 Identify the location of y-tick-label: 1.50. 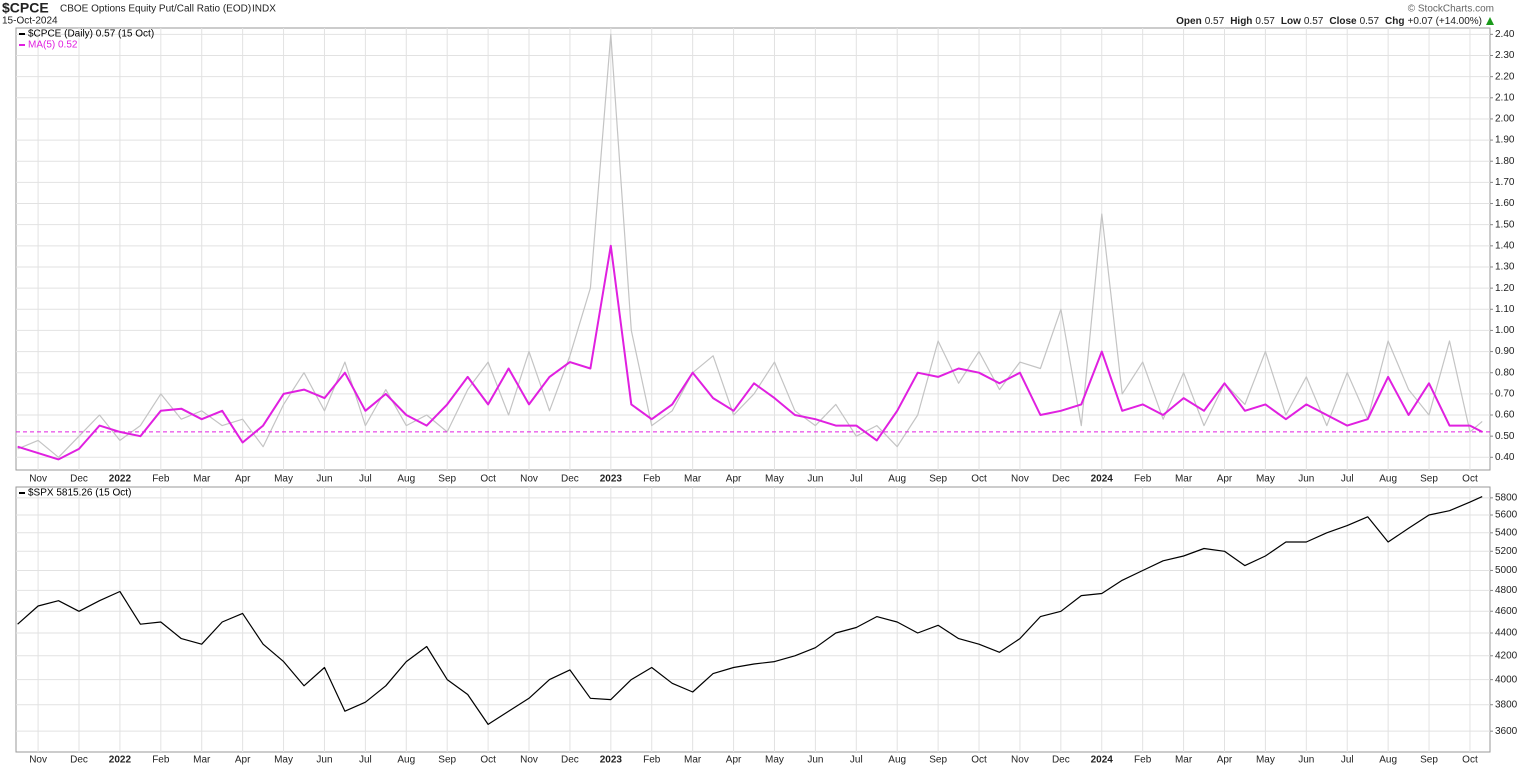
(1505, 224).